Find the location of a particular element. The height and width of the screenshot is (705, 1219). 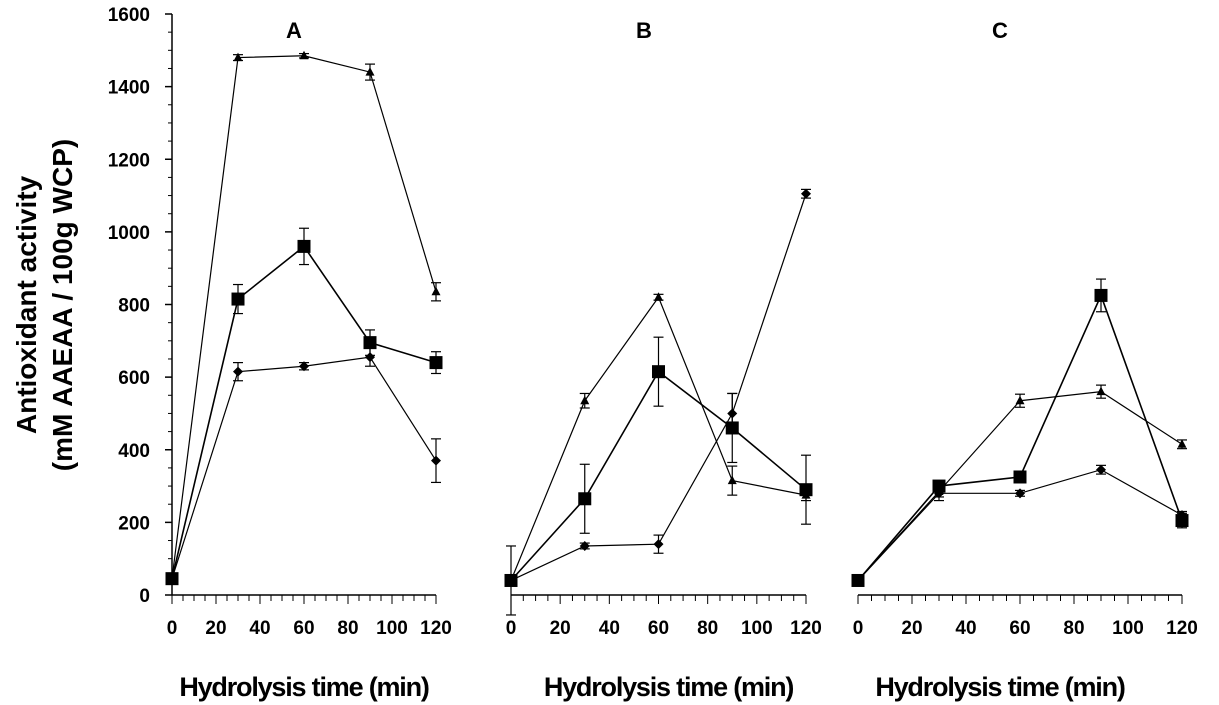

y-tick-label: 600 is located at coordinates (134, 378).